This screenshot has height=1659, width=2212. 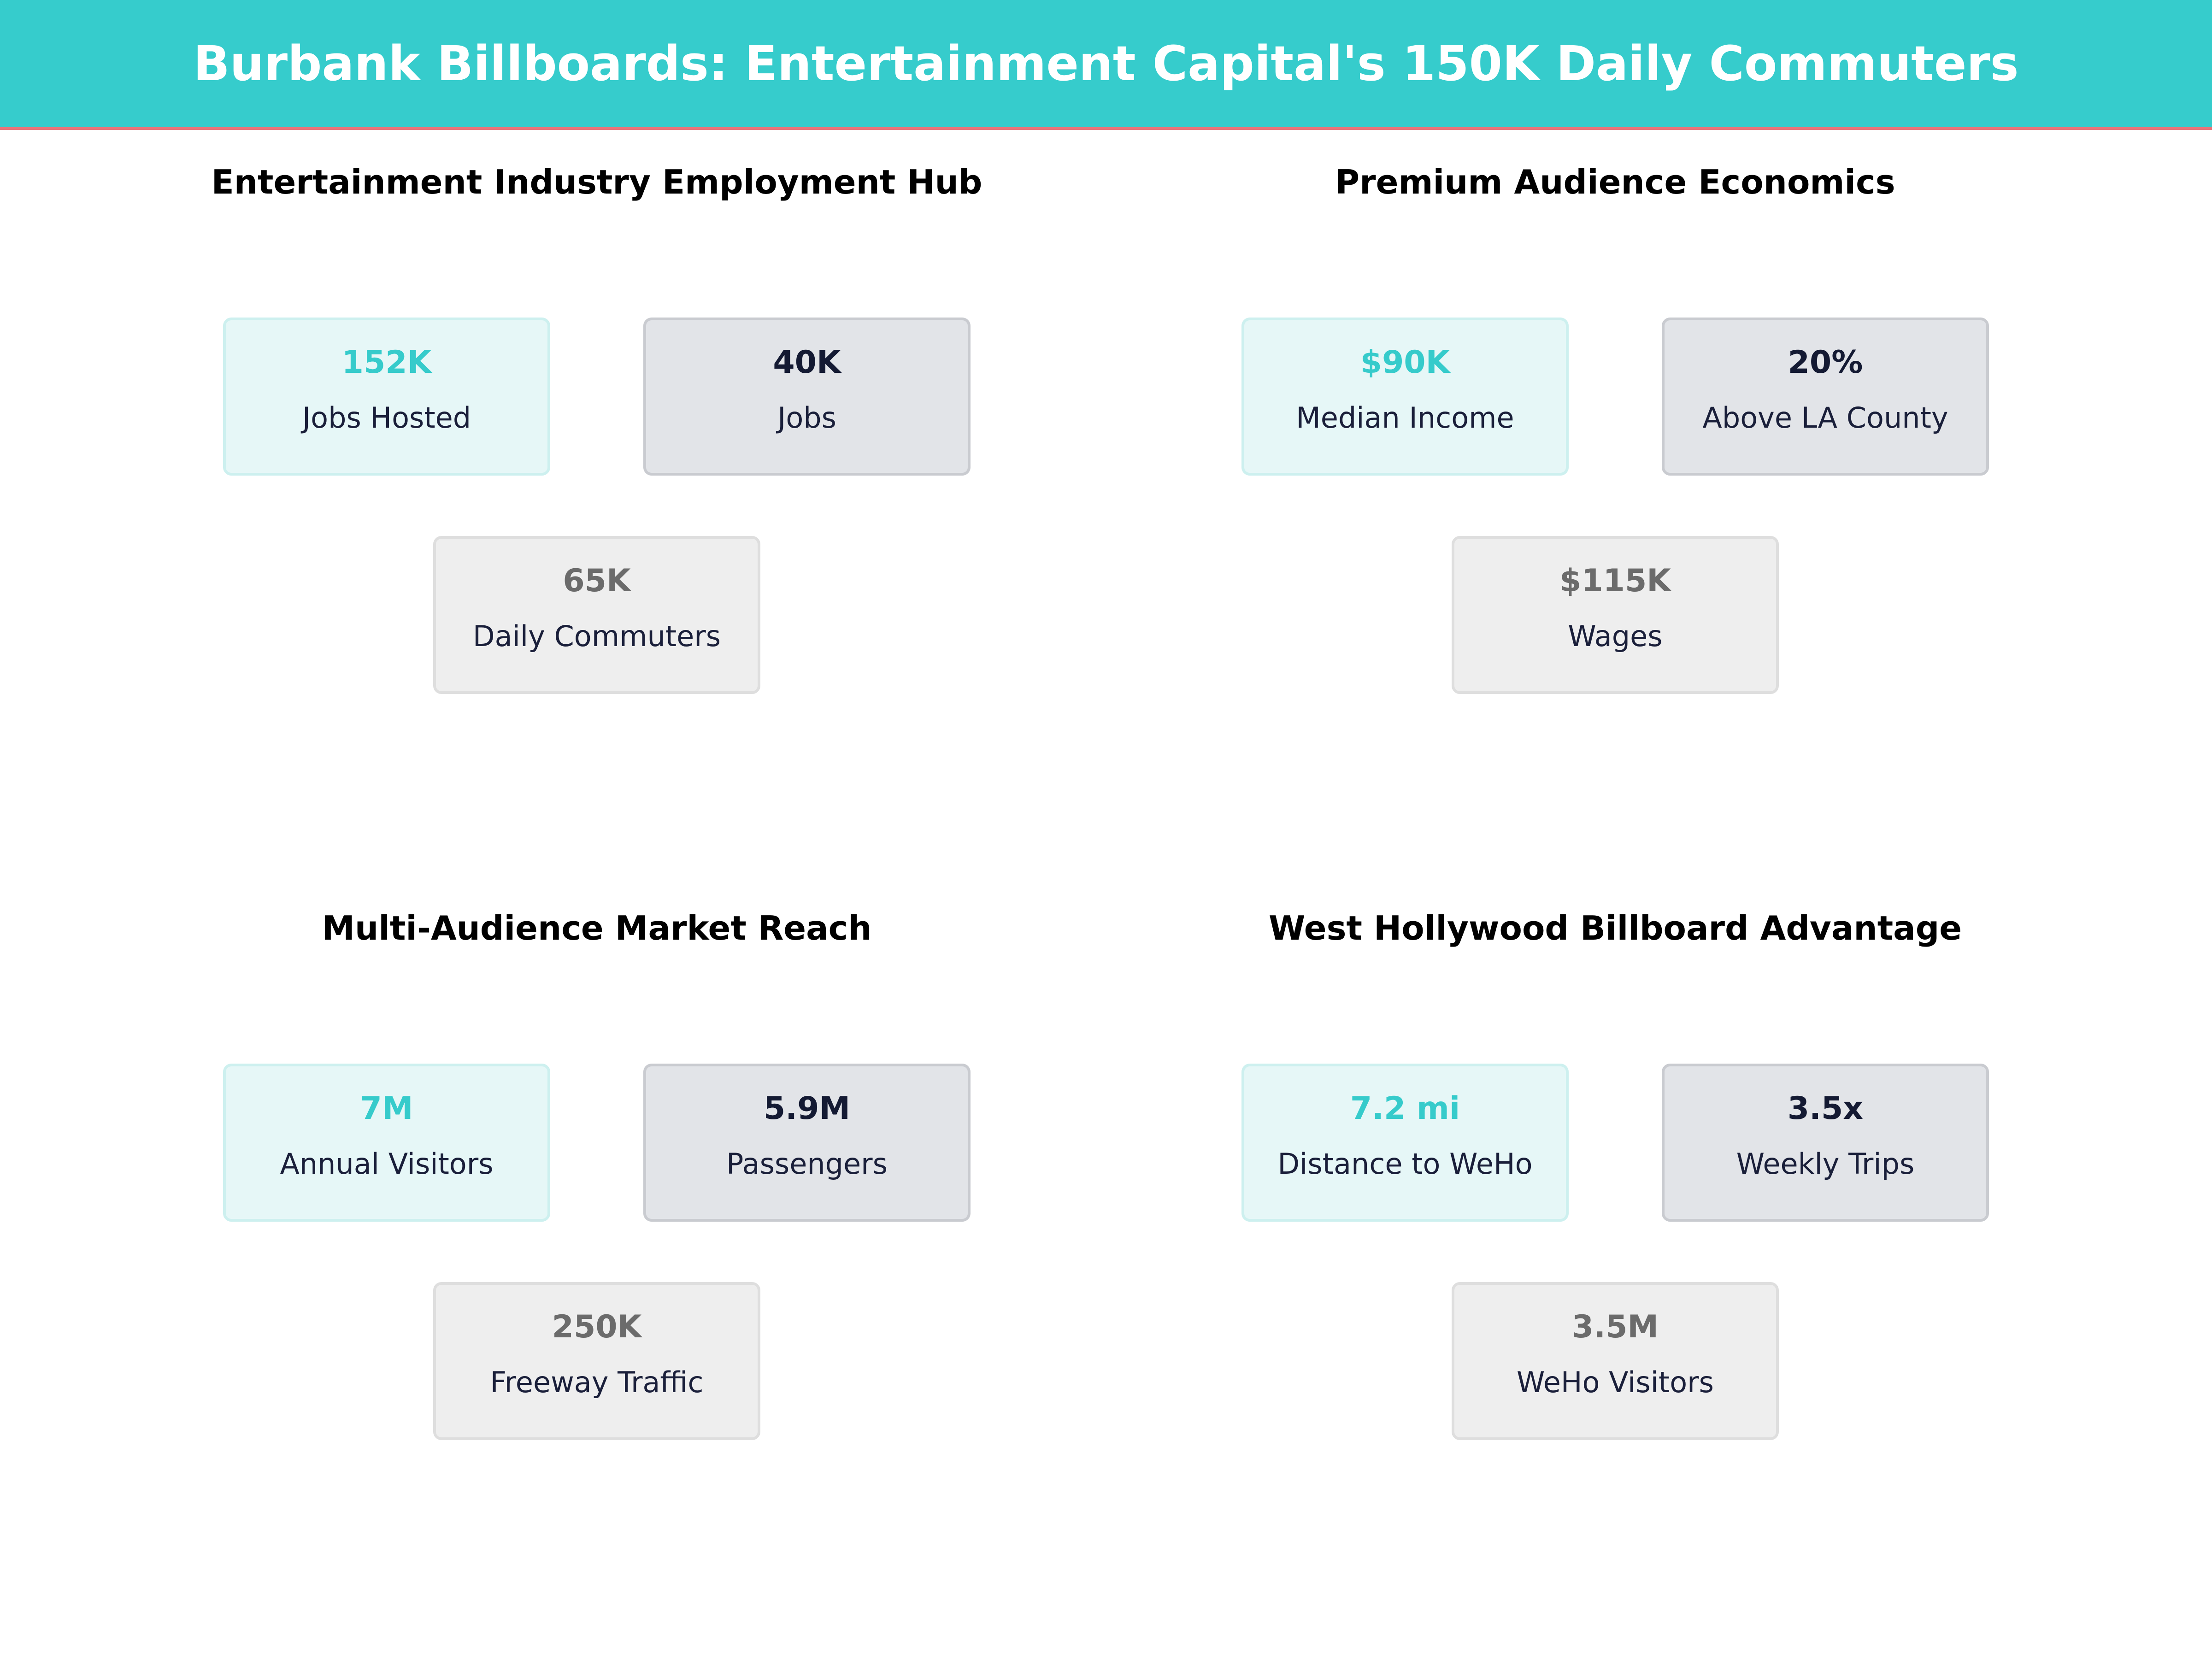 What do you see at coordinates (1825, 1143) in the screenshot?
I see `stat-card: 3.5x Weekly Trips` at bounding box center [1825, 1143].